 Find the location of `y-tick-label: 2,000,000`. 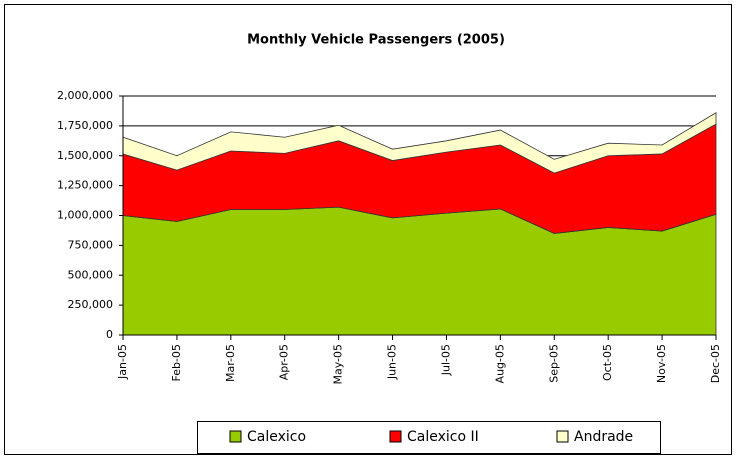

y-tick-label: 2,000,000 is located at coordinates (85, 95).